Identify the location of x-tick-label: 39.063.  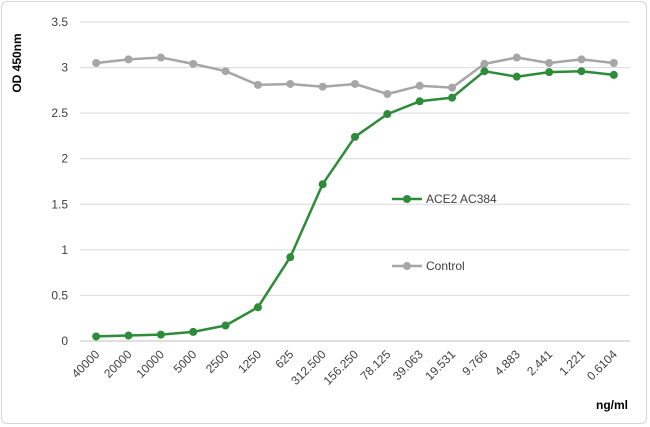
(408, 365).